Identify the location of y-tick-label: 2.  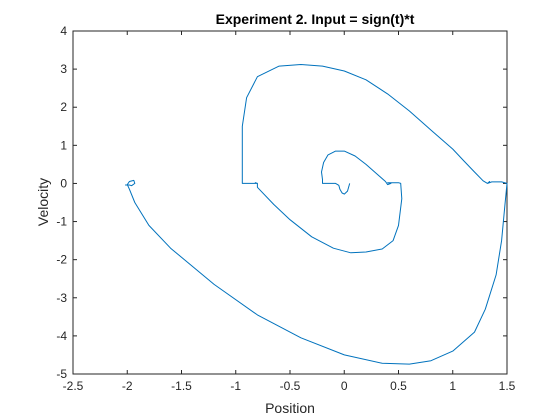
(63, 107).